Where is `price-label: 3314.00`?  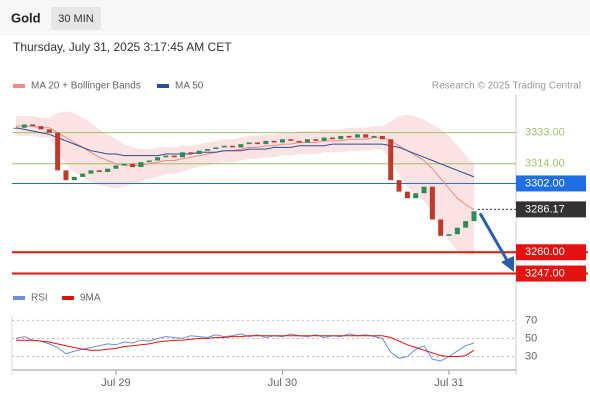 price-label: 3314.00 is located at coordinates (545, 164).